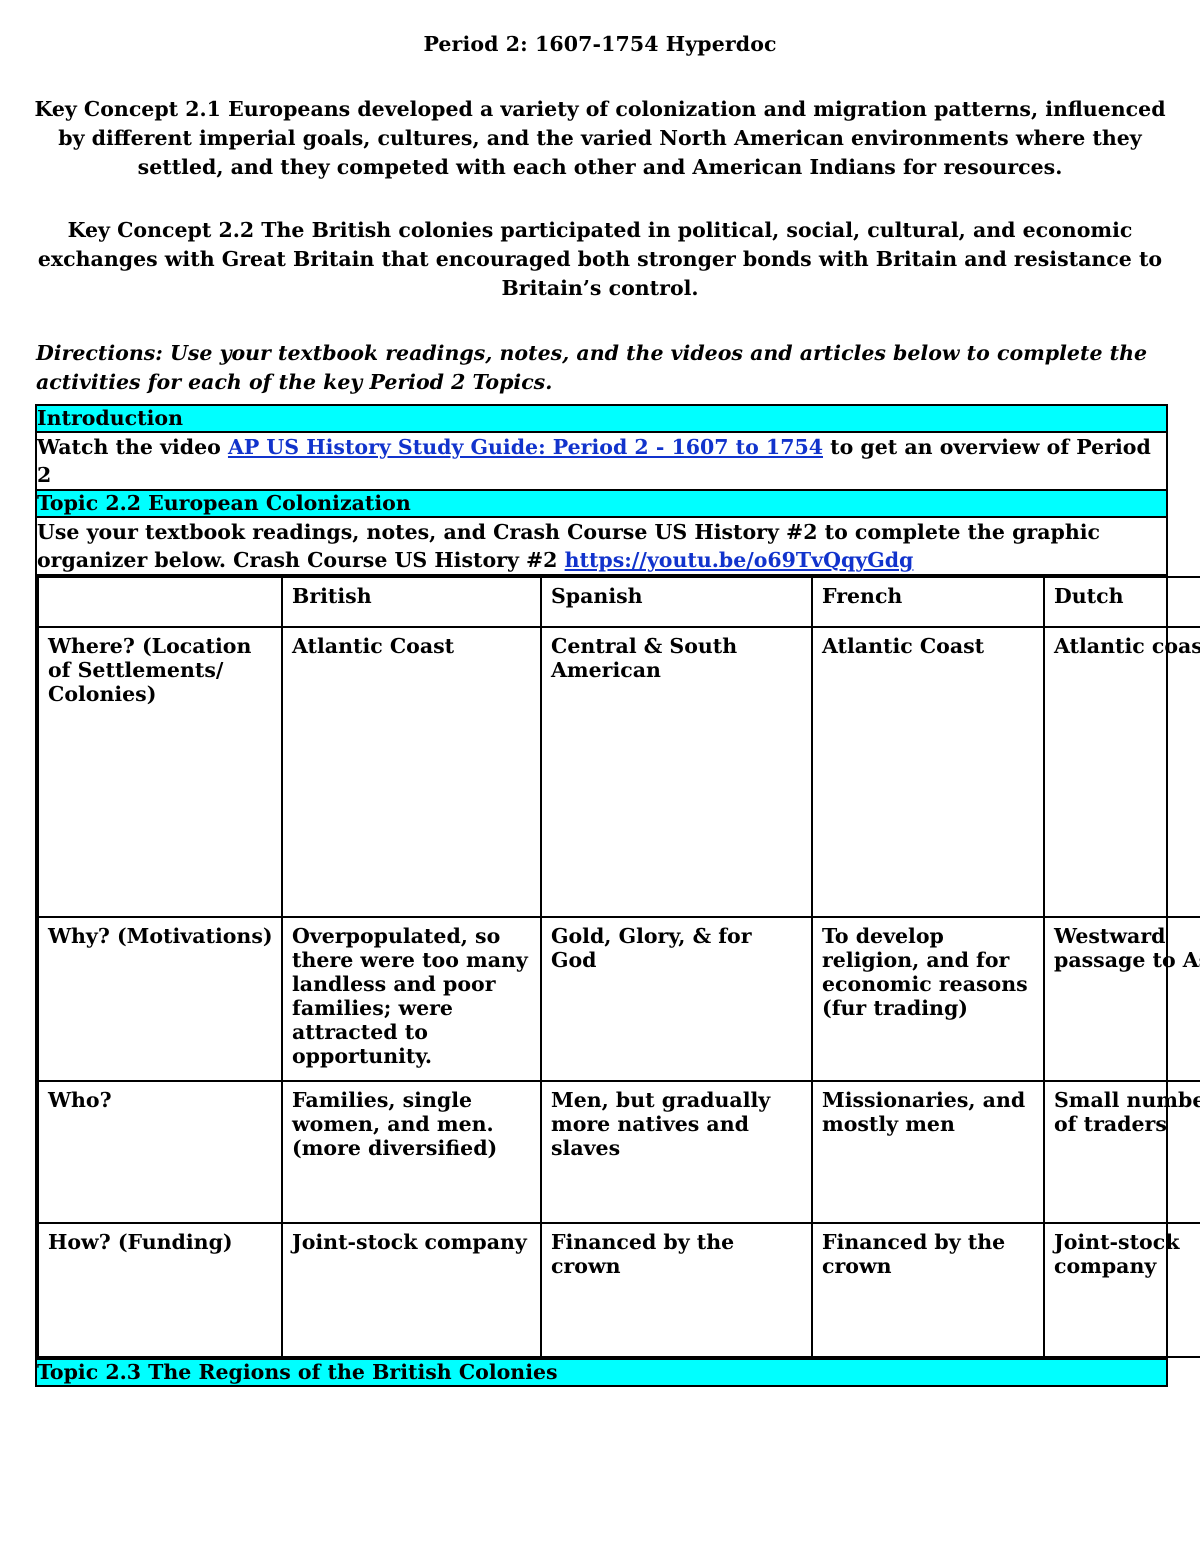 Image resolution: width=1200 pixels, height=1553 pixels. I want to click on introduction-text-prefix: Watch the video, so click(132, 446).